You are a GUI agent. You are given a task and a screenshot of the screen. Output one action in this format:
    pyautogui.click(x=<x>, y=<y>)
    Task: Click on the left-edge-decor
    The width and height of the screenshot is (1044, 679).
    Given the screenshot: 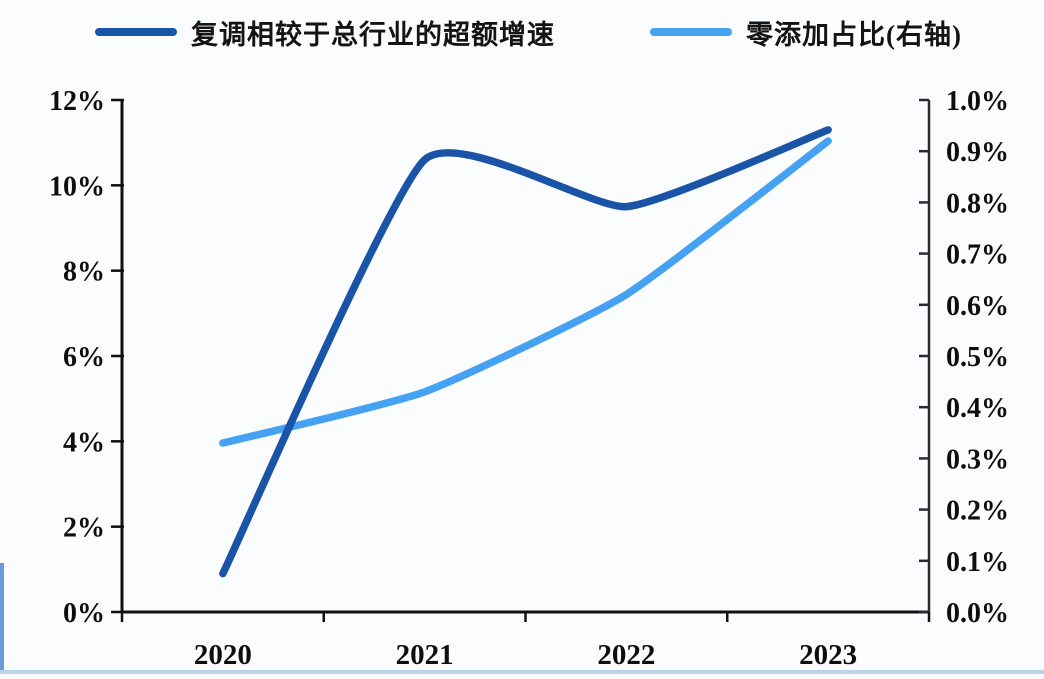 What is the action you would take?
    pyautogui.click(x=2, y=618)
    